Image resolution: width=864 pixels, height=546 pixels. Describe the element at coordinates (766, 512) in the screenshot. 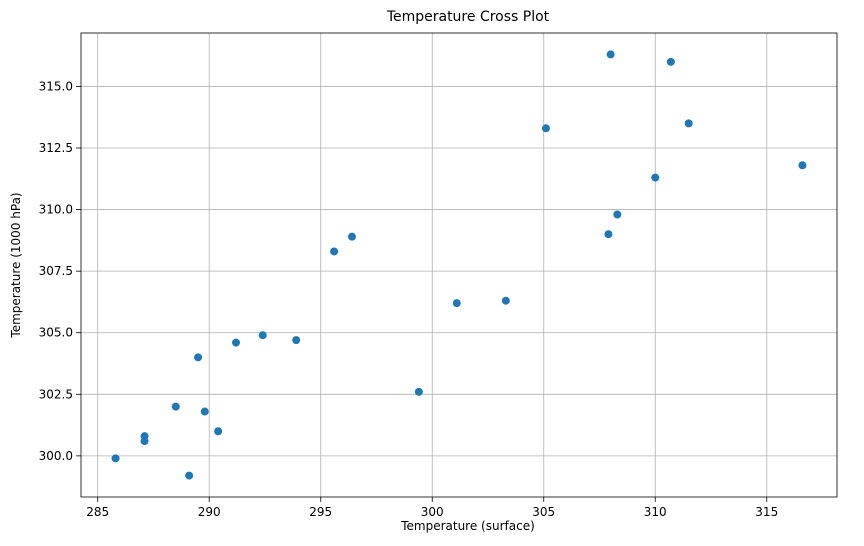

I see `x-tick-label: 315` at that location.